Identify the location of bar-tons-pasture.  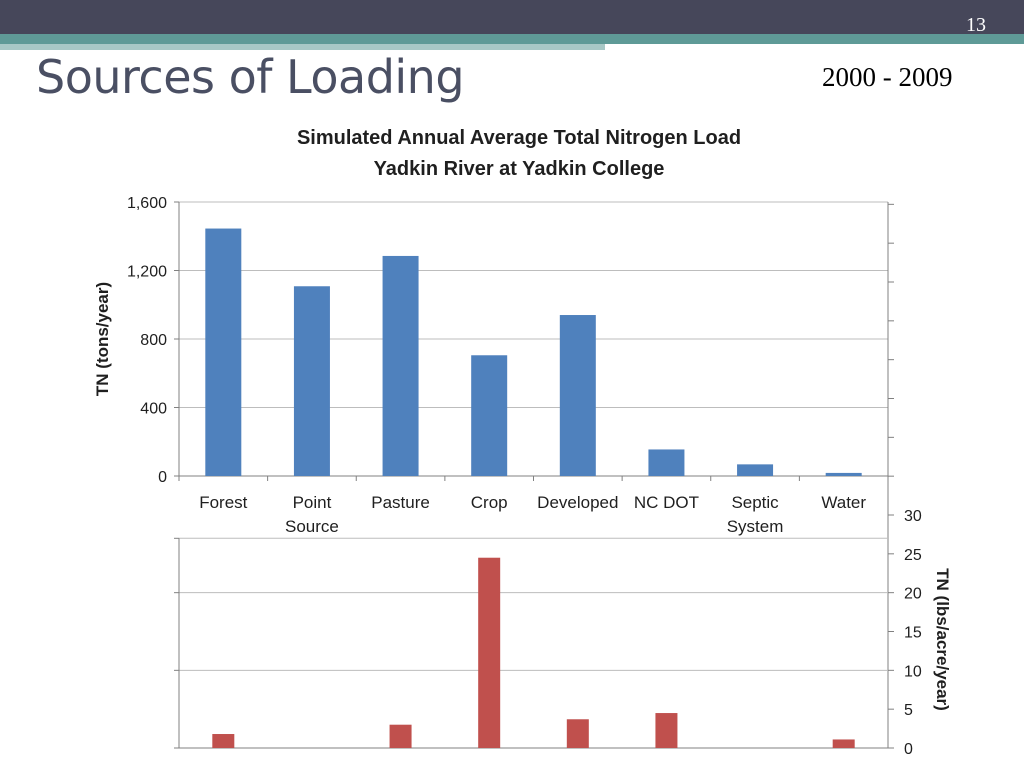
(400, 365).